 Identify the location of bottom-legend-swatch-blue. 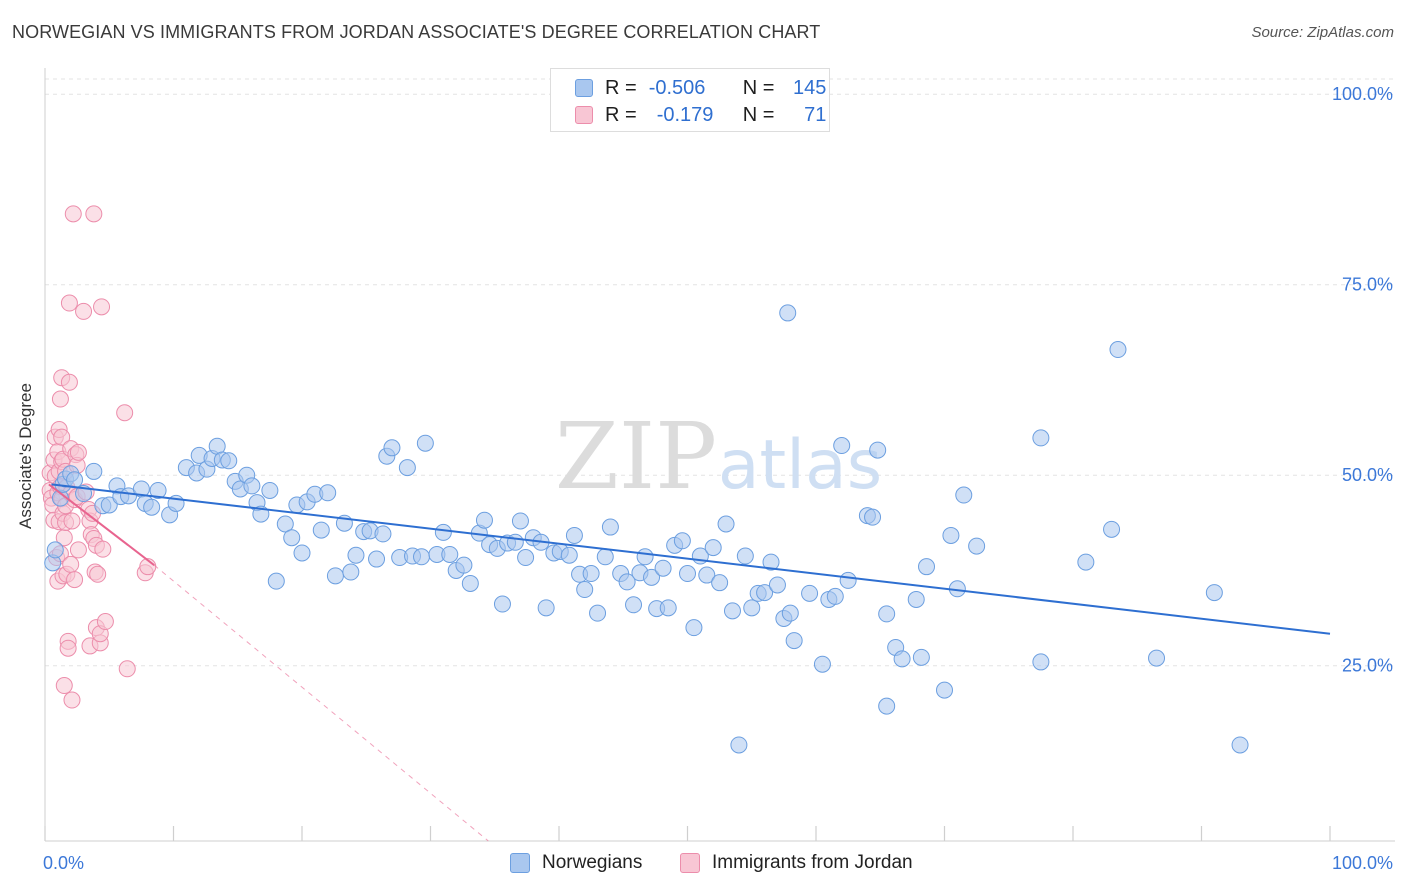
(520, 863).